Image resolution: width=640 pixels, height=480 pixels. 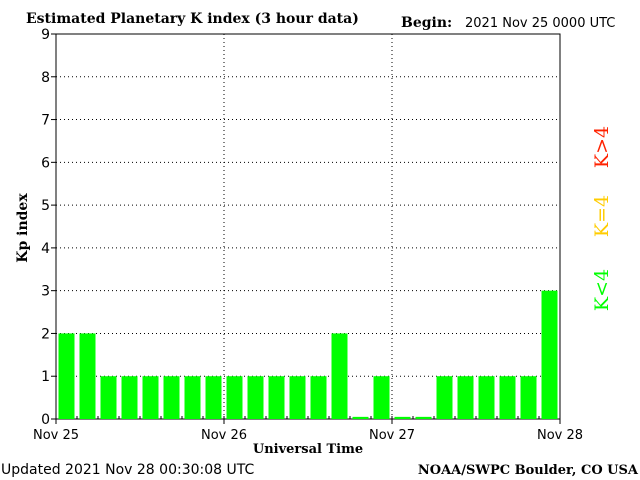 I want to click on y-axis-label: Kp index, so click(x=23, y=228).